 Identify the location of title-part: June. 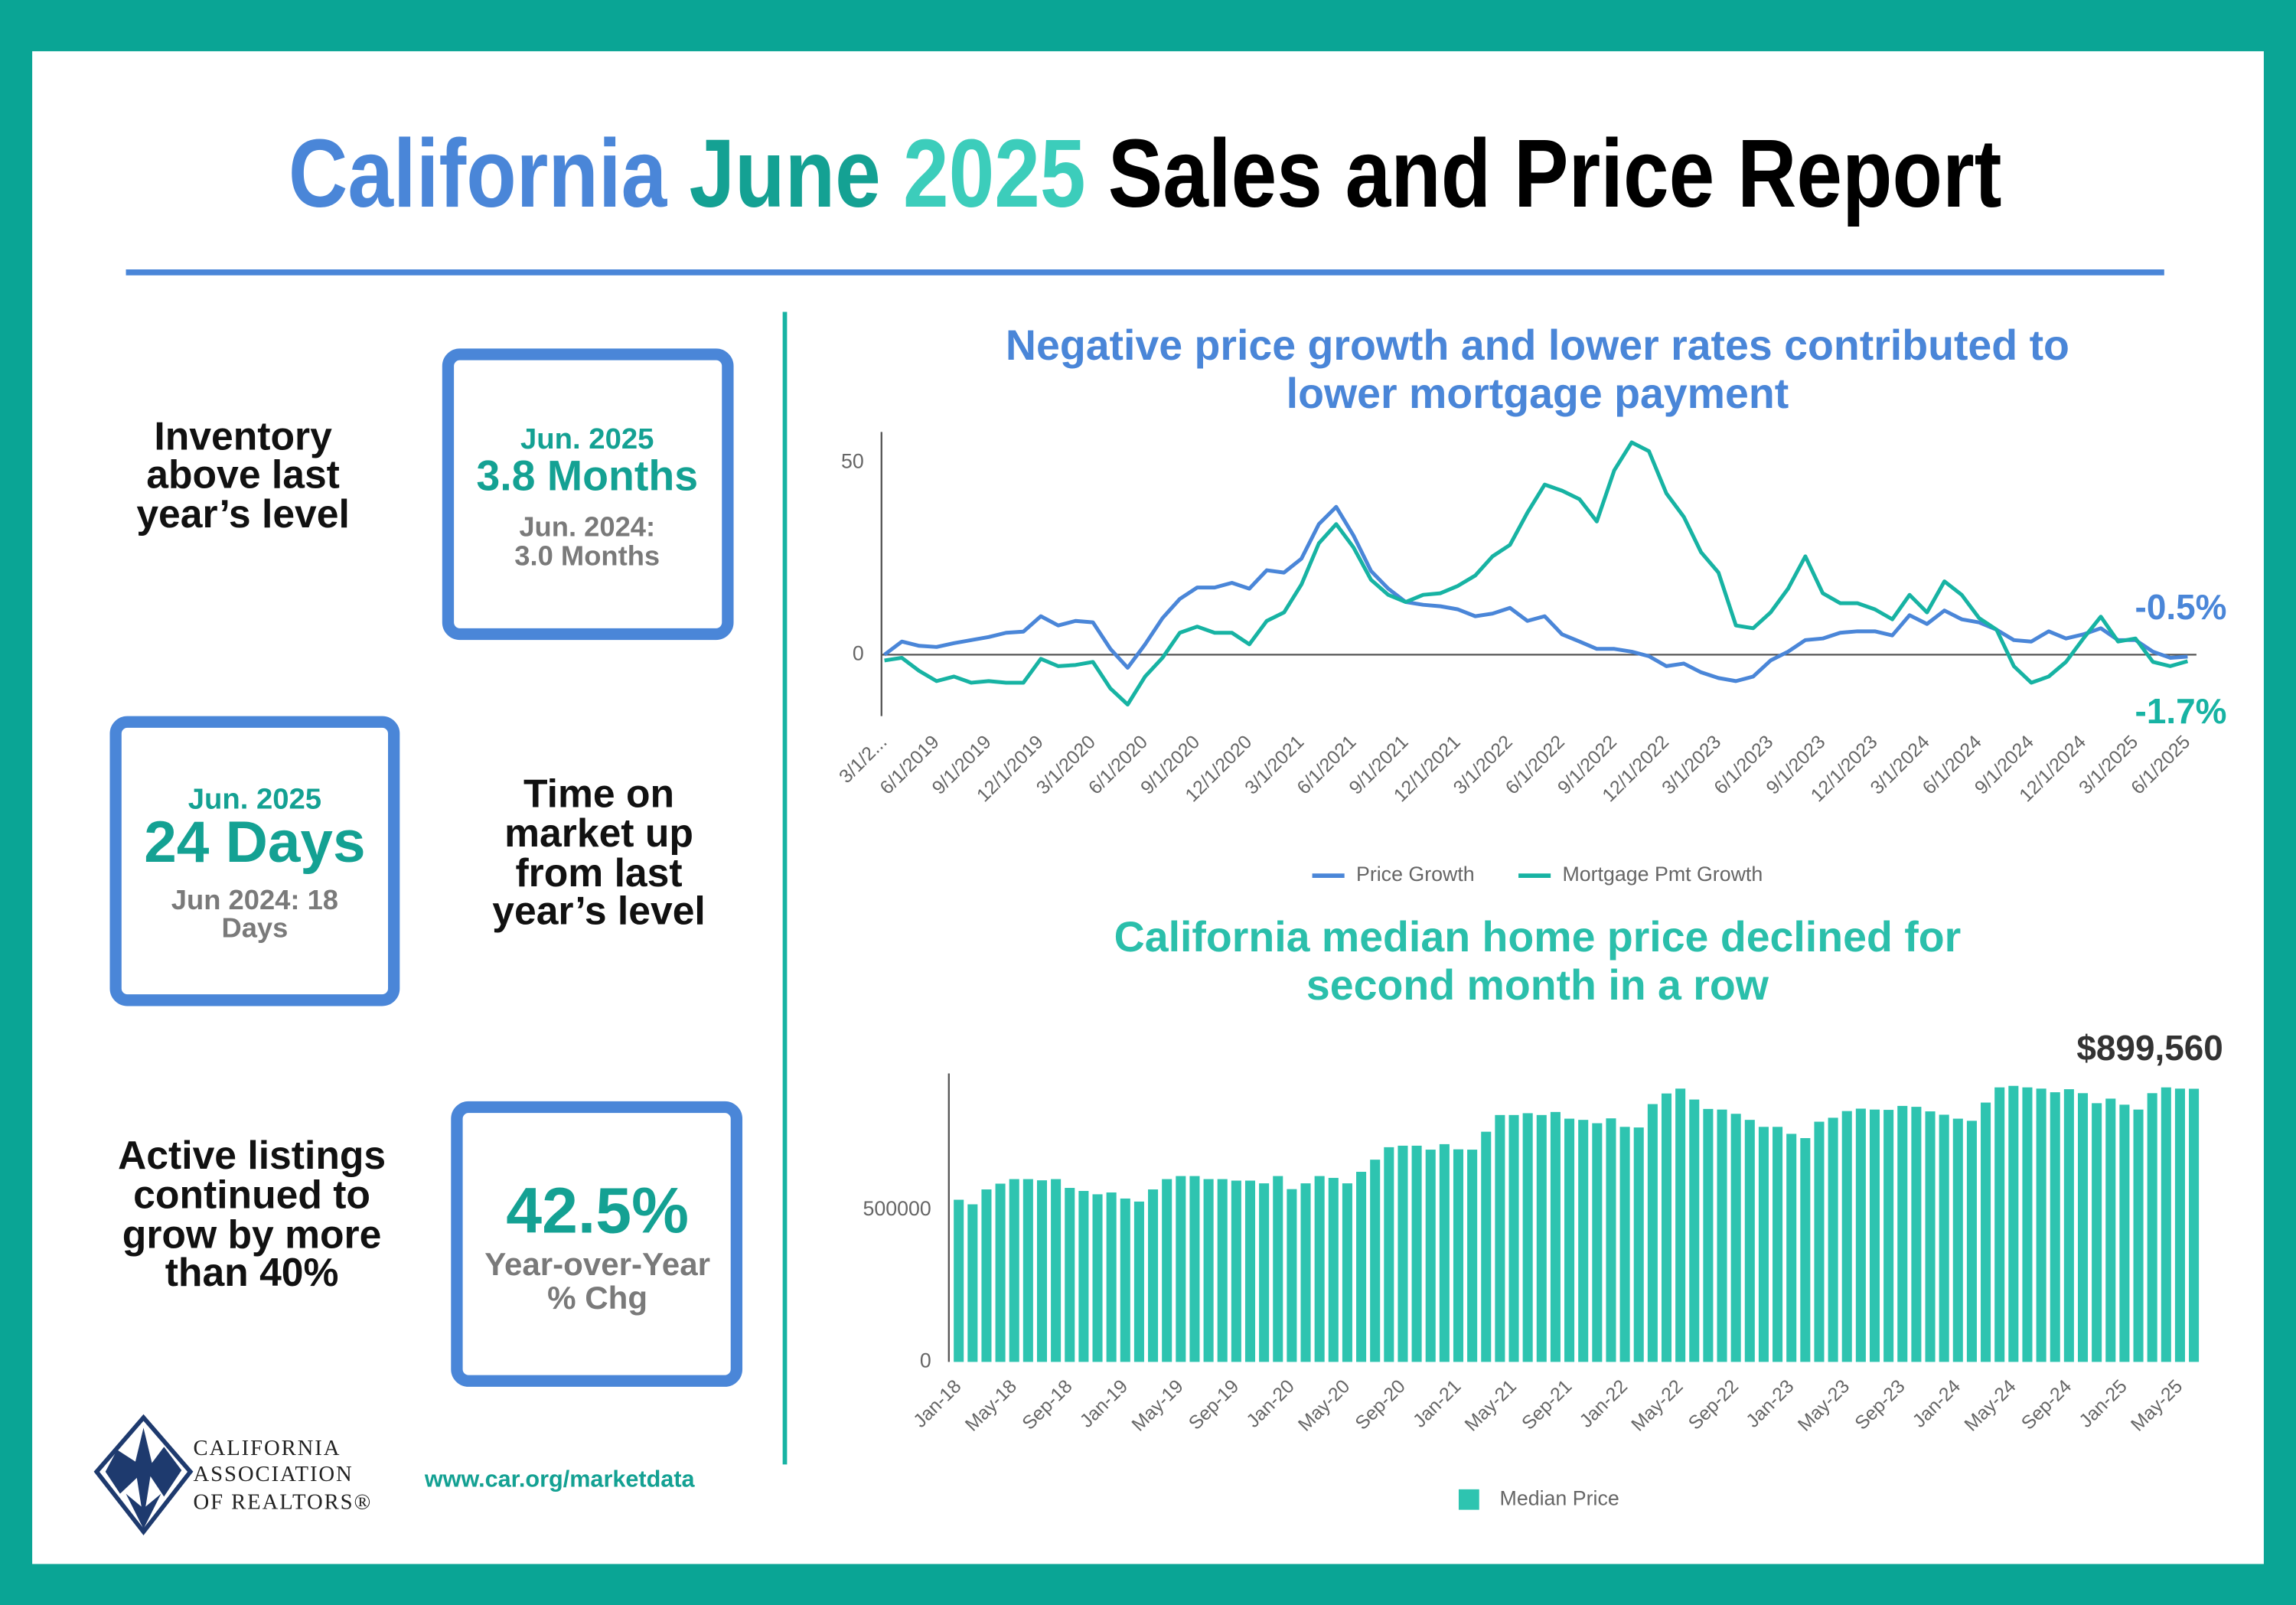
(785, 174).